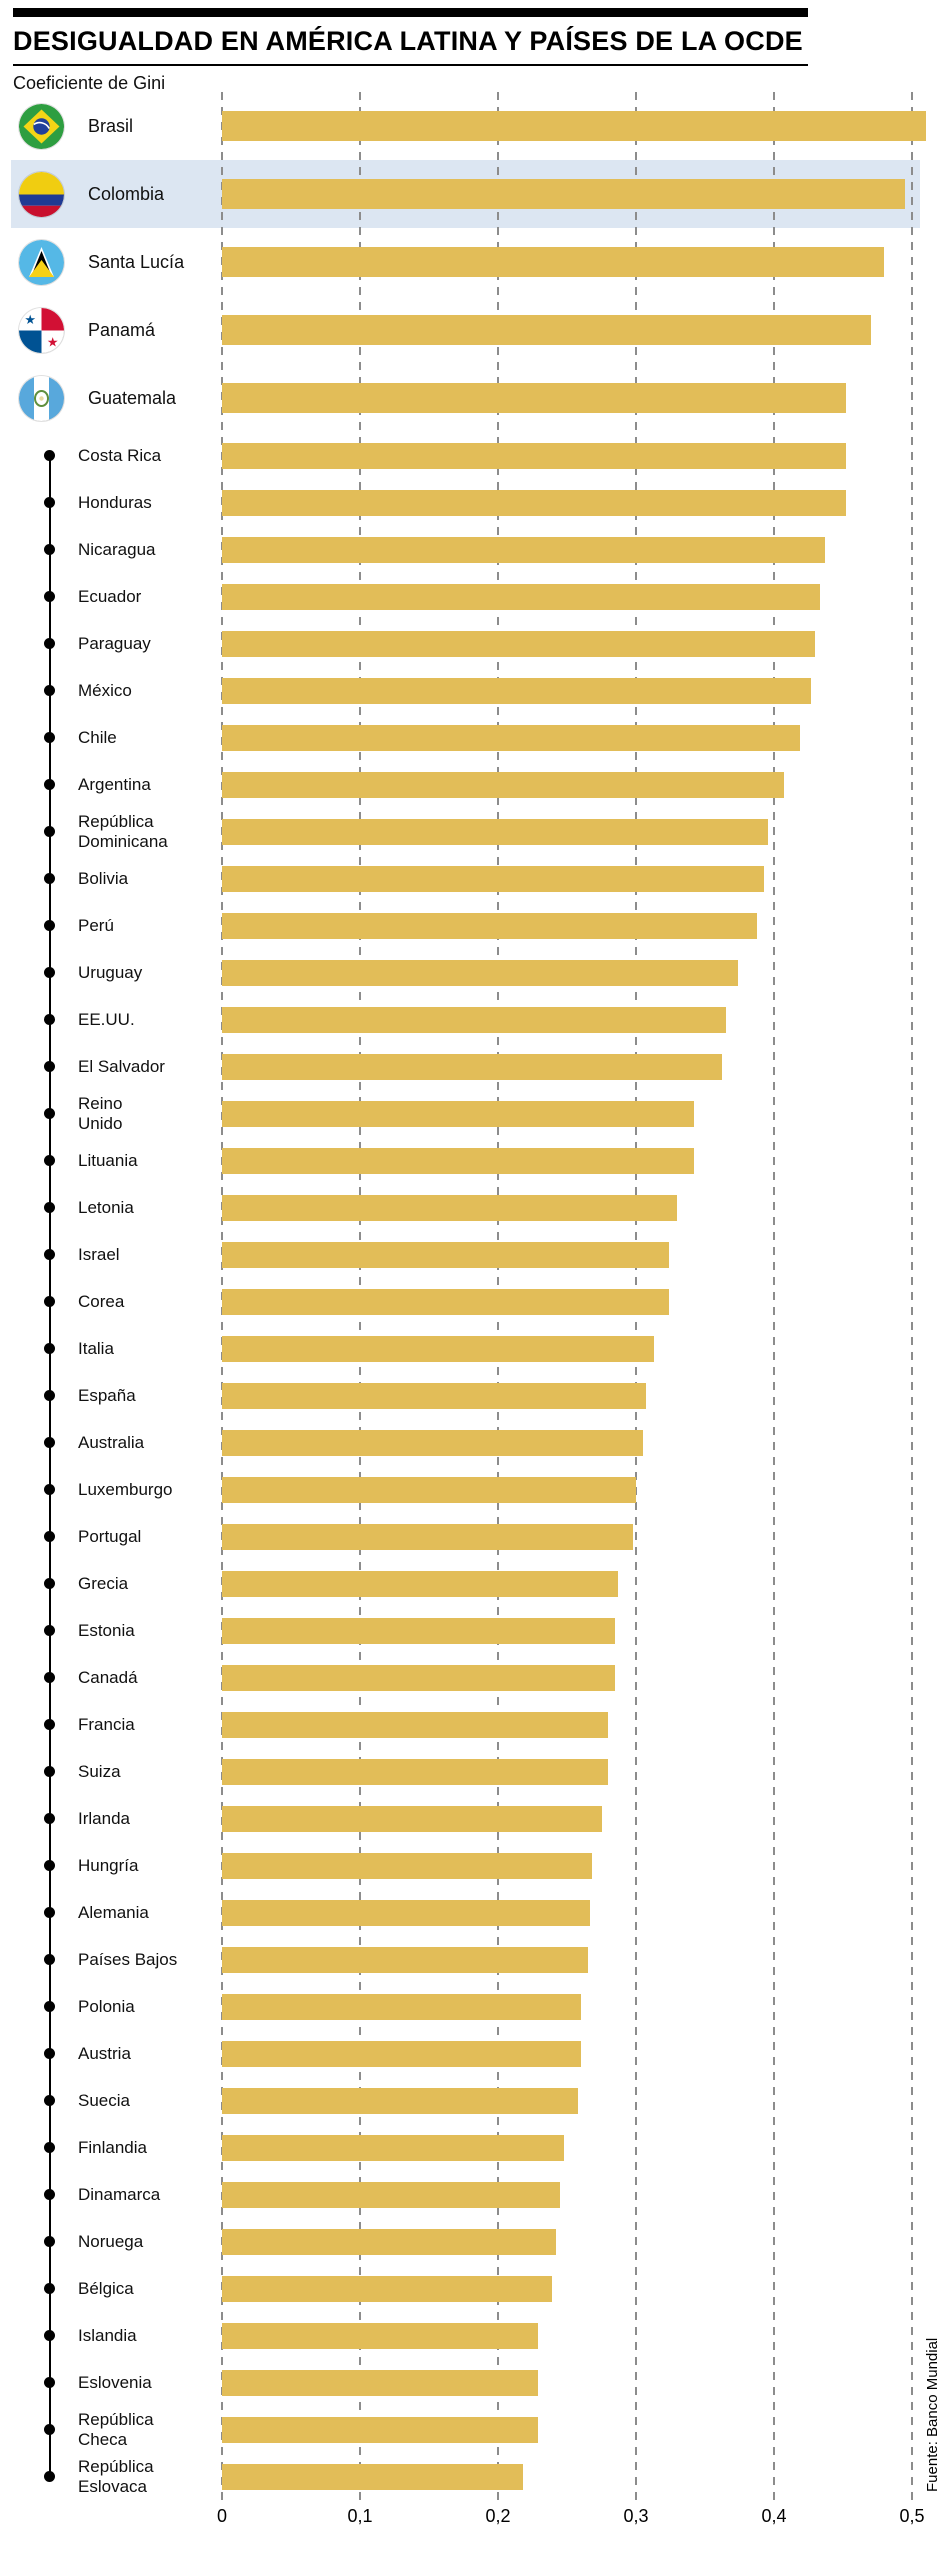  I want to click on country-label: Panamá, so click(122, 329).